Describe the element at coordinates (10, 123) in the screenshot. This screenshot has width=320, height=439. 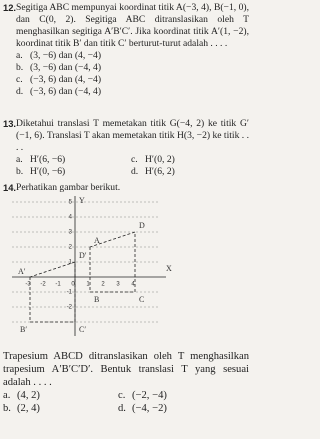
I see `question-number: 13.` at that location.